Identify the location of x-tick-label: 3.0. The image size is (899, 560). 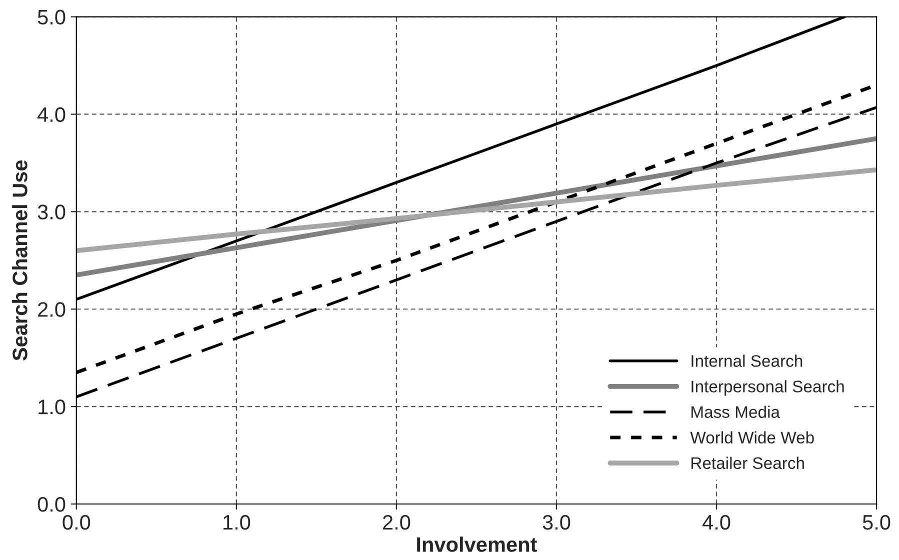
(556, 522).